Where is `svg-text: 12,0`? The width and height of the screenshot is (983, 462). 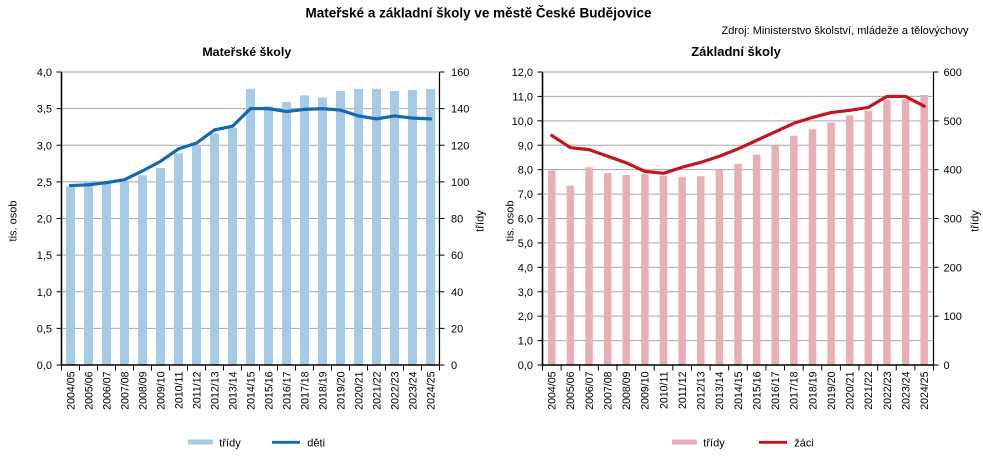 svg-text: 12,0 is located at coordinates (522, 73).